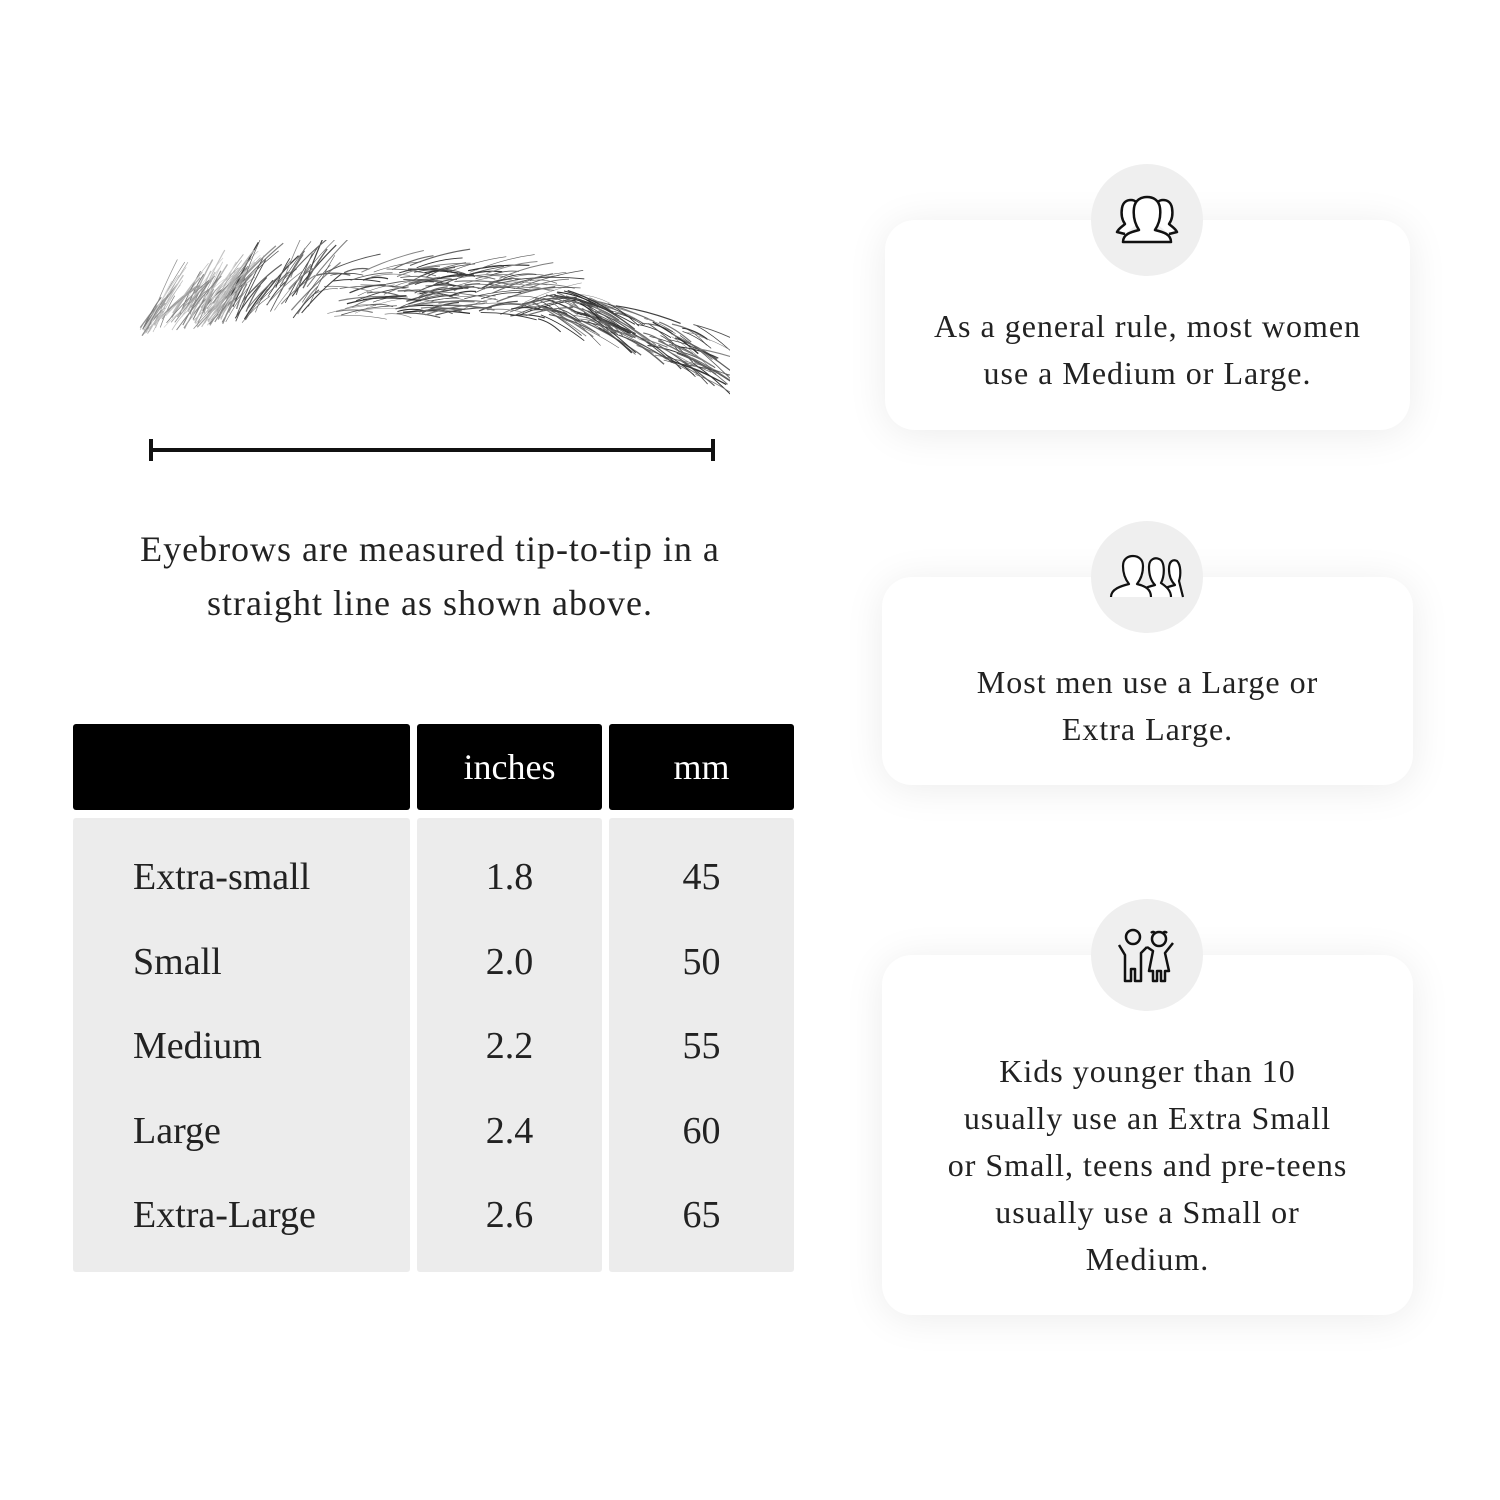 The image size is (1500, 1500). What do you see at coordinates (509, 1046) in the screenshot?
I see `row-inches-value: 2.2` at bounding box center [509, 1046].